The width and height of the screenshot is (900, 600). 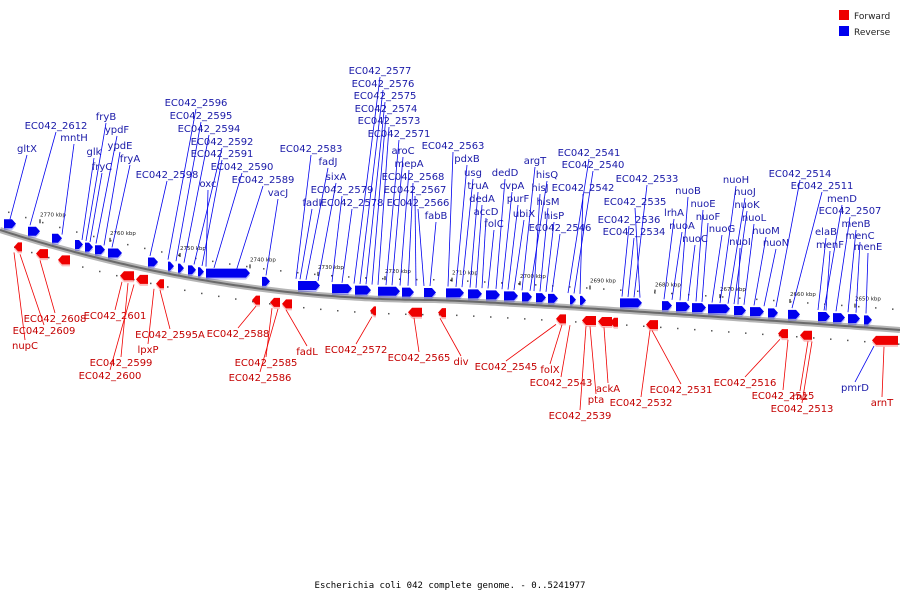 What do you see at coordinates (681, 390) in the screenshot?
I see `forward-gene-label-ec042-2531: EC042_2531` at bounding box center [681, 390].